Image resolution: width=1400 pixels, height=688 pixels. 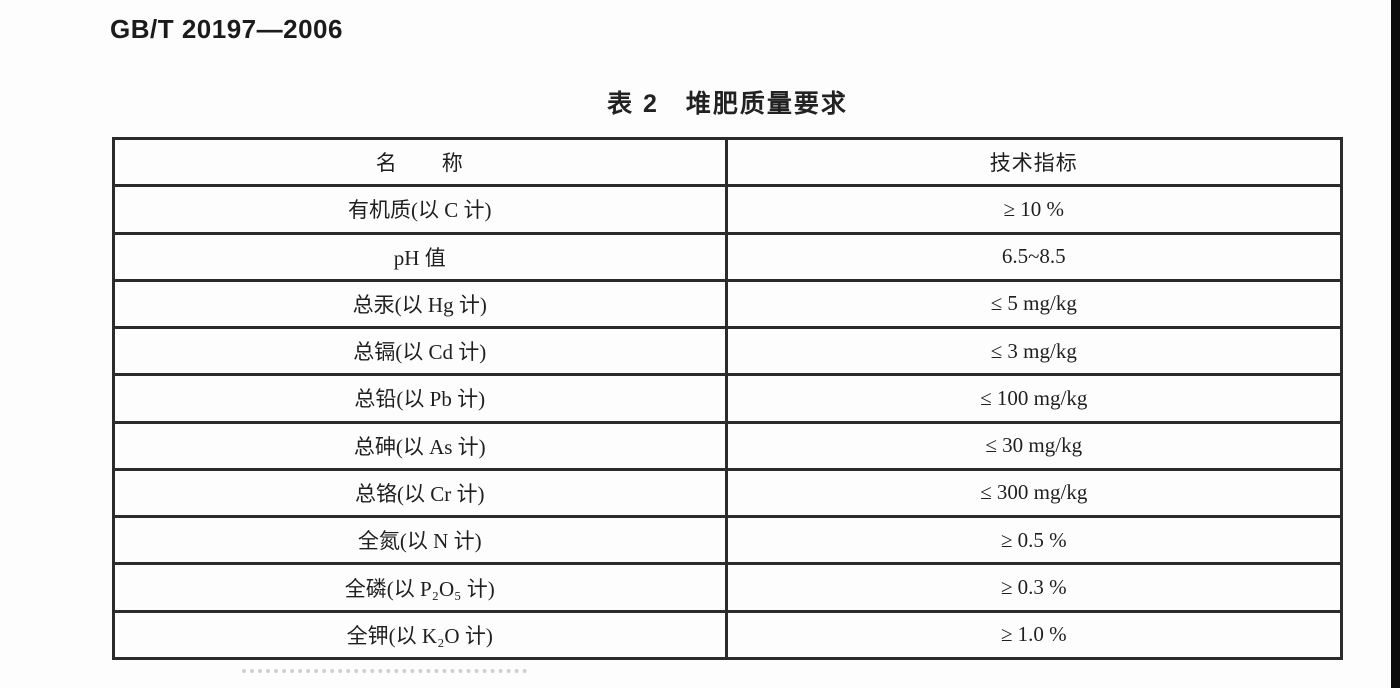 What do you see at coordinates (421, 162) in the screenshot?
I see `column-header-name: 名 称` at bounding box center [421, 162].